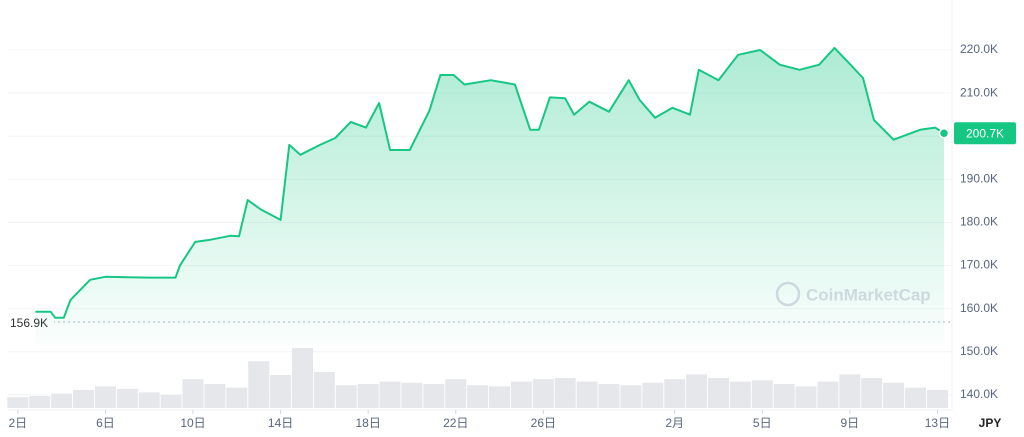 This screenshot has height=437, width=1024. What do you see at coordinates (937, 423) in the screenshot?
I see `x-tick-label: 13日` at bounding box center [937, 423].